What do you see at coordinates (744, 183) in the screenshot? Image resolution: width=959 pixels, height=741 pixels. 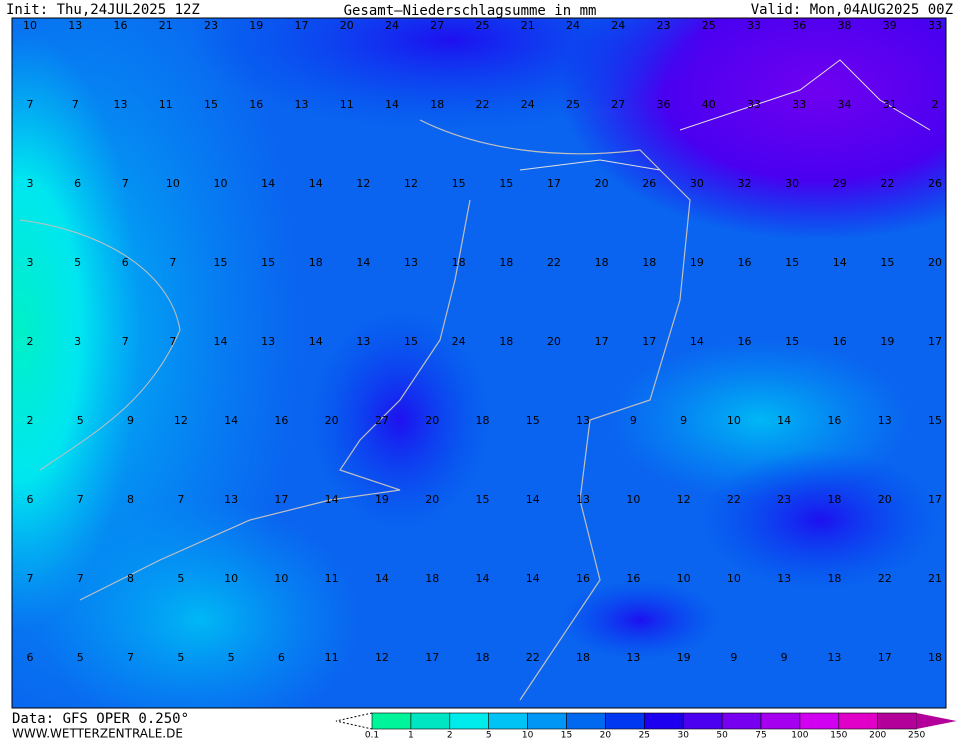 I see `grid-value: 32` at bounding box center [744, 183].